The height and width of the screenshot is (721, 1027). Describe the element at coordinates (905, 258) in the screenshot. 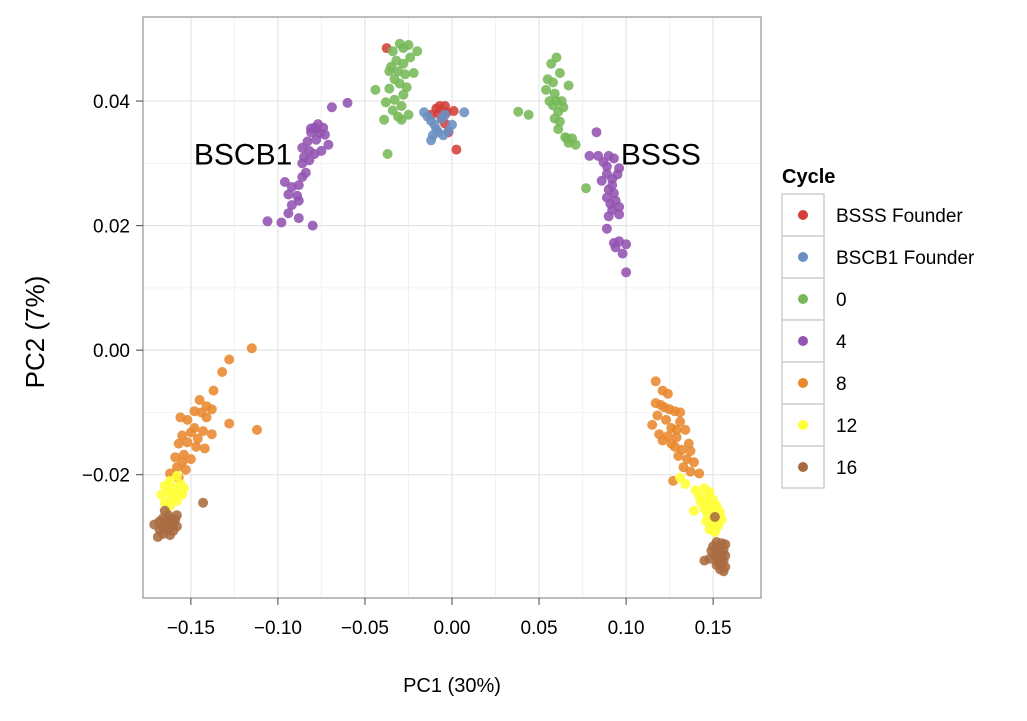

I see `legend-label: BSCB1 Founder` at that location.